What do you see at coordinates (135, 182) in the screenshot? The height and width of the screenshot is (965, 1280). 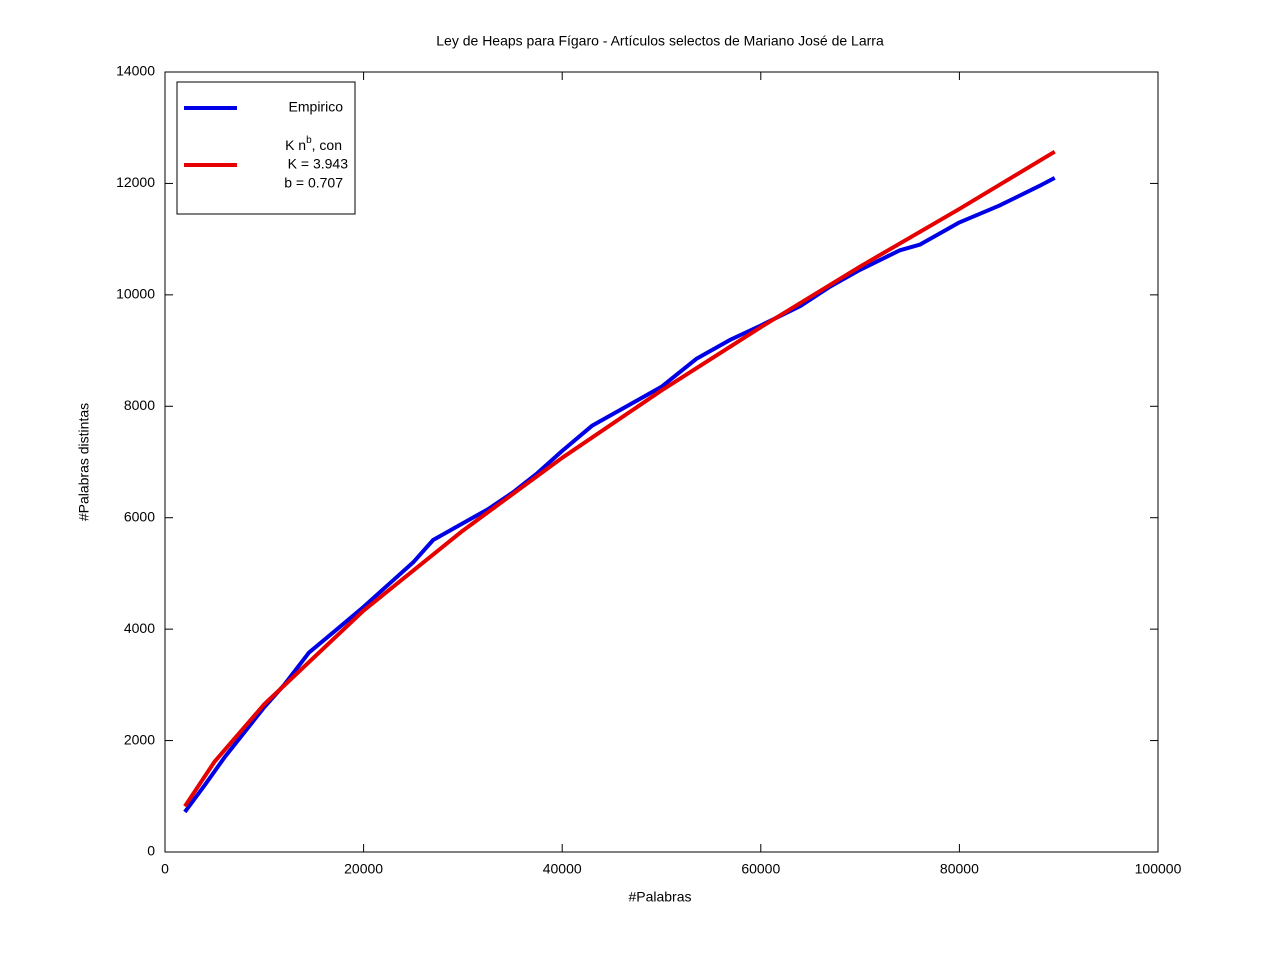 I see `y-tick-label: 12000` at bounding box center [135, 182].